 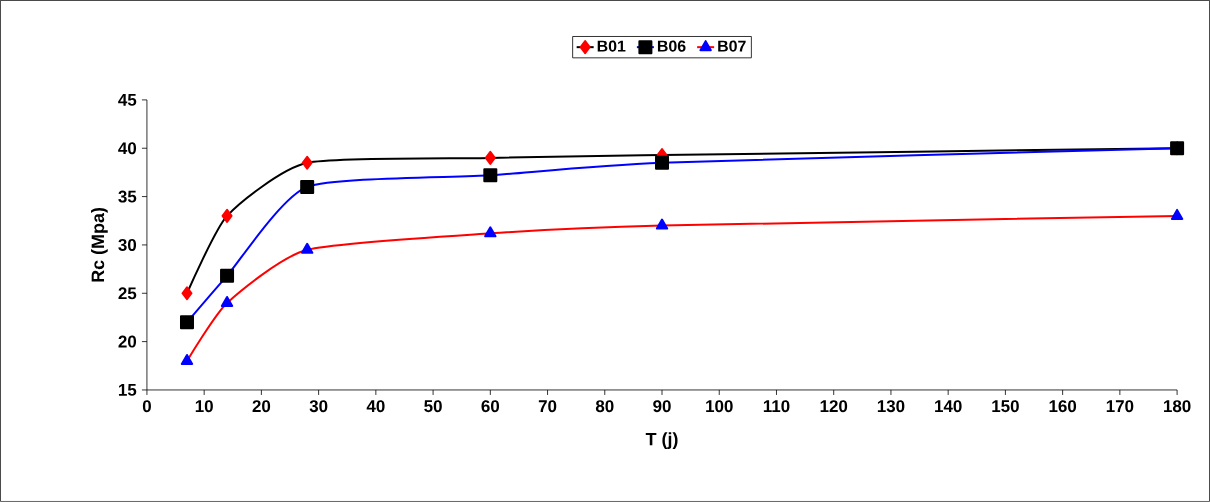 I want to click on y-tick-label: 15, so click(x=127, y=390).